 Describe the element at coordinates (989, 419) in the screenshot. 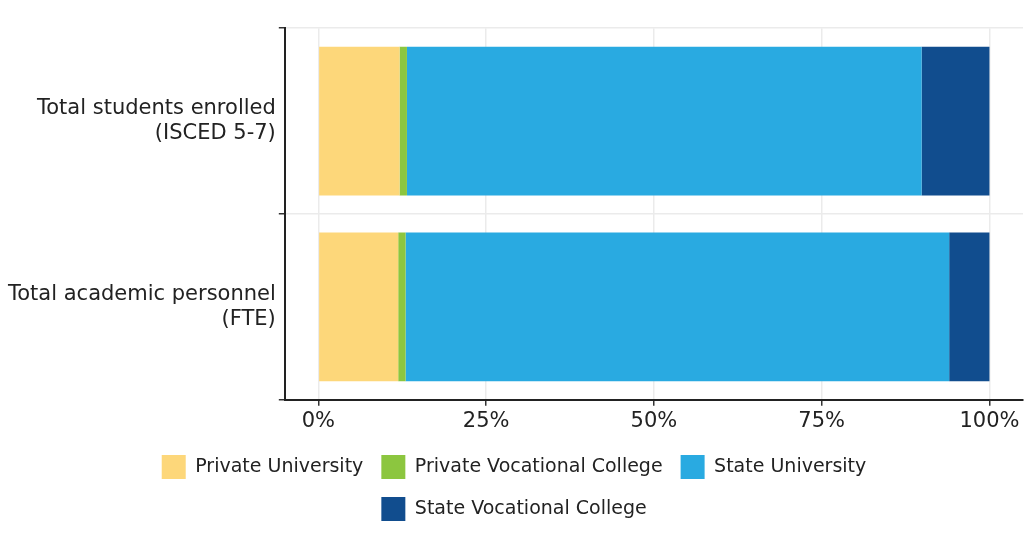

I see `x-tick-label: 100%` at that location.